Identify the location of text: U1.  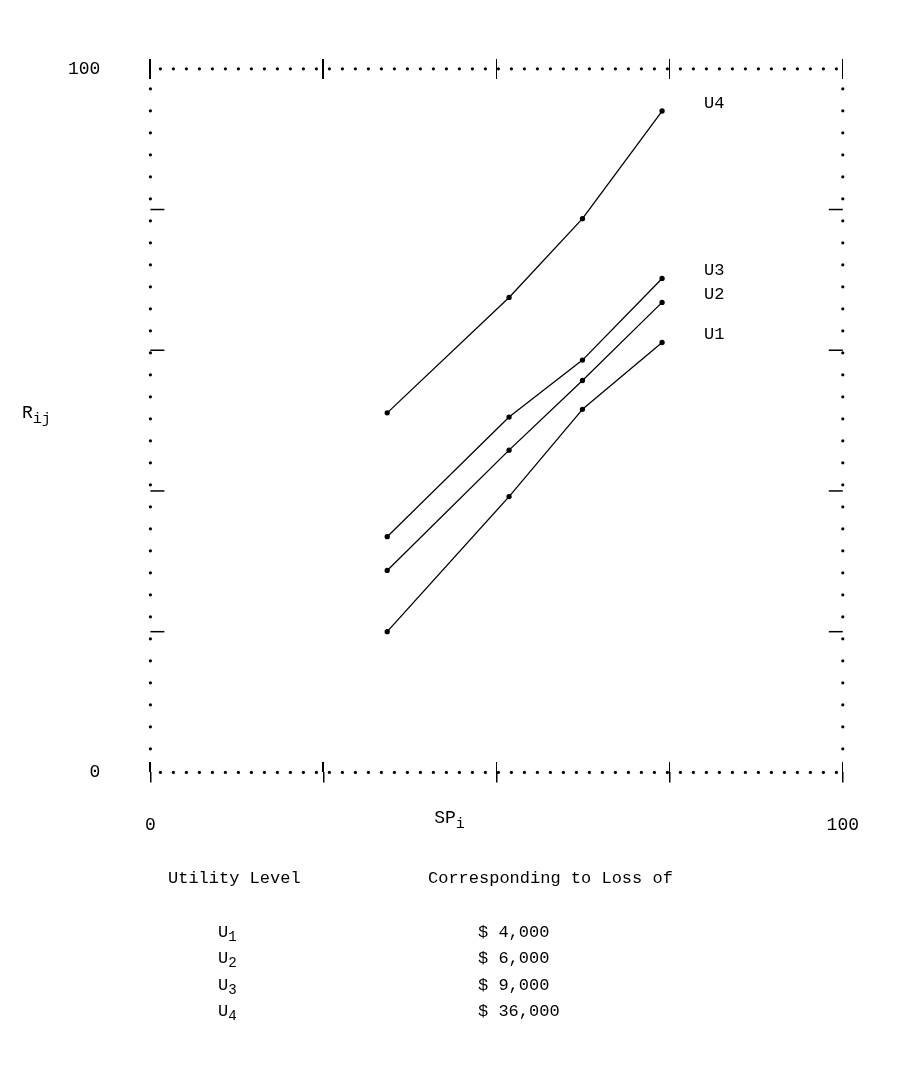
(714, 334).